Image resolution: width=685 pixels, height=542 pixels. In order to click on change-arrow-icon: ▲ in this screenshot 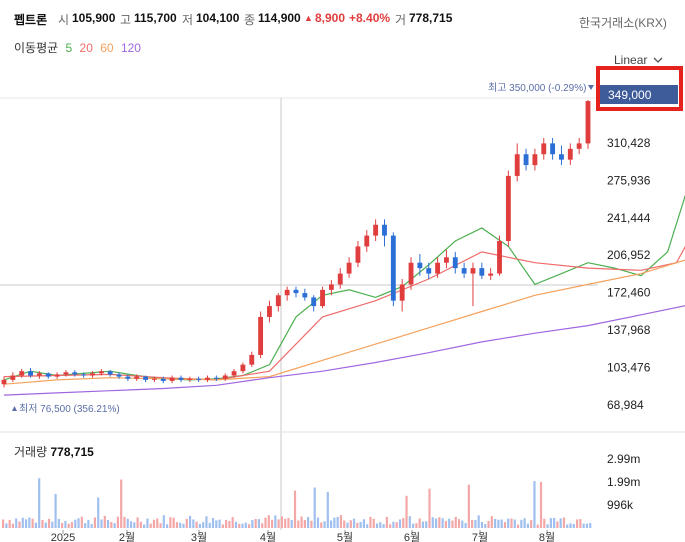, I will do `click(308, 18)`.